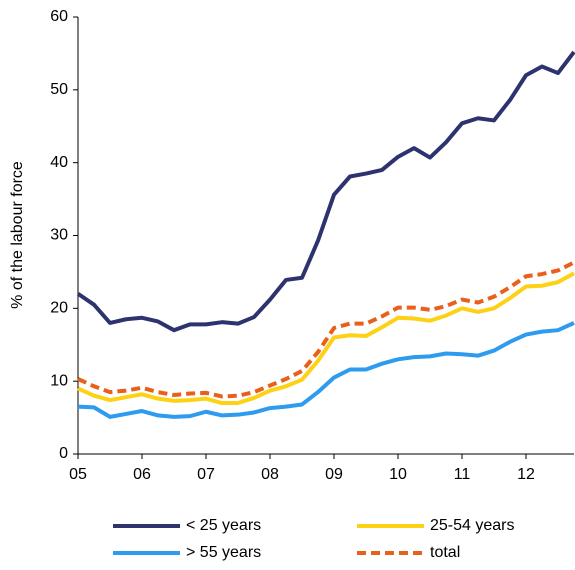 The width and height of the screenshot is (575, 570). I want to click on y-tick-label: 20, so click(59, 308).